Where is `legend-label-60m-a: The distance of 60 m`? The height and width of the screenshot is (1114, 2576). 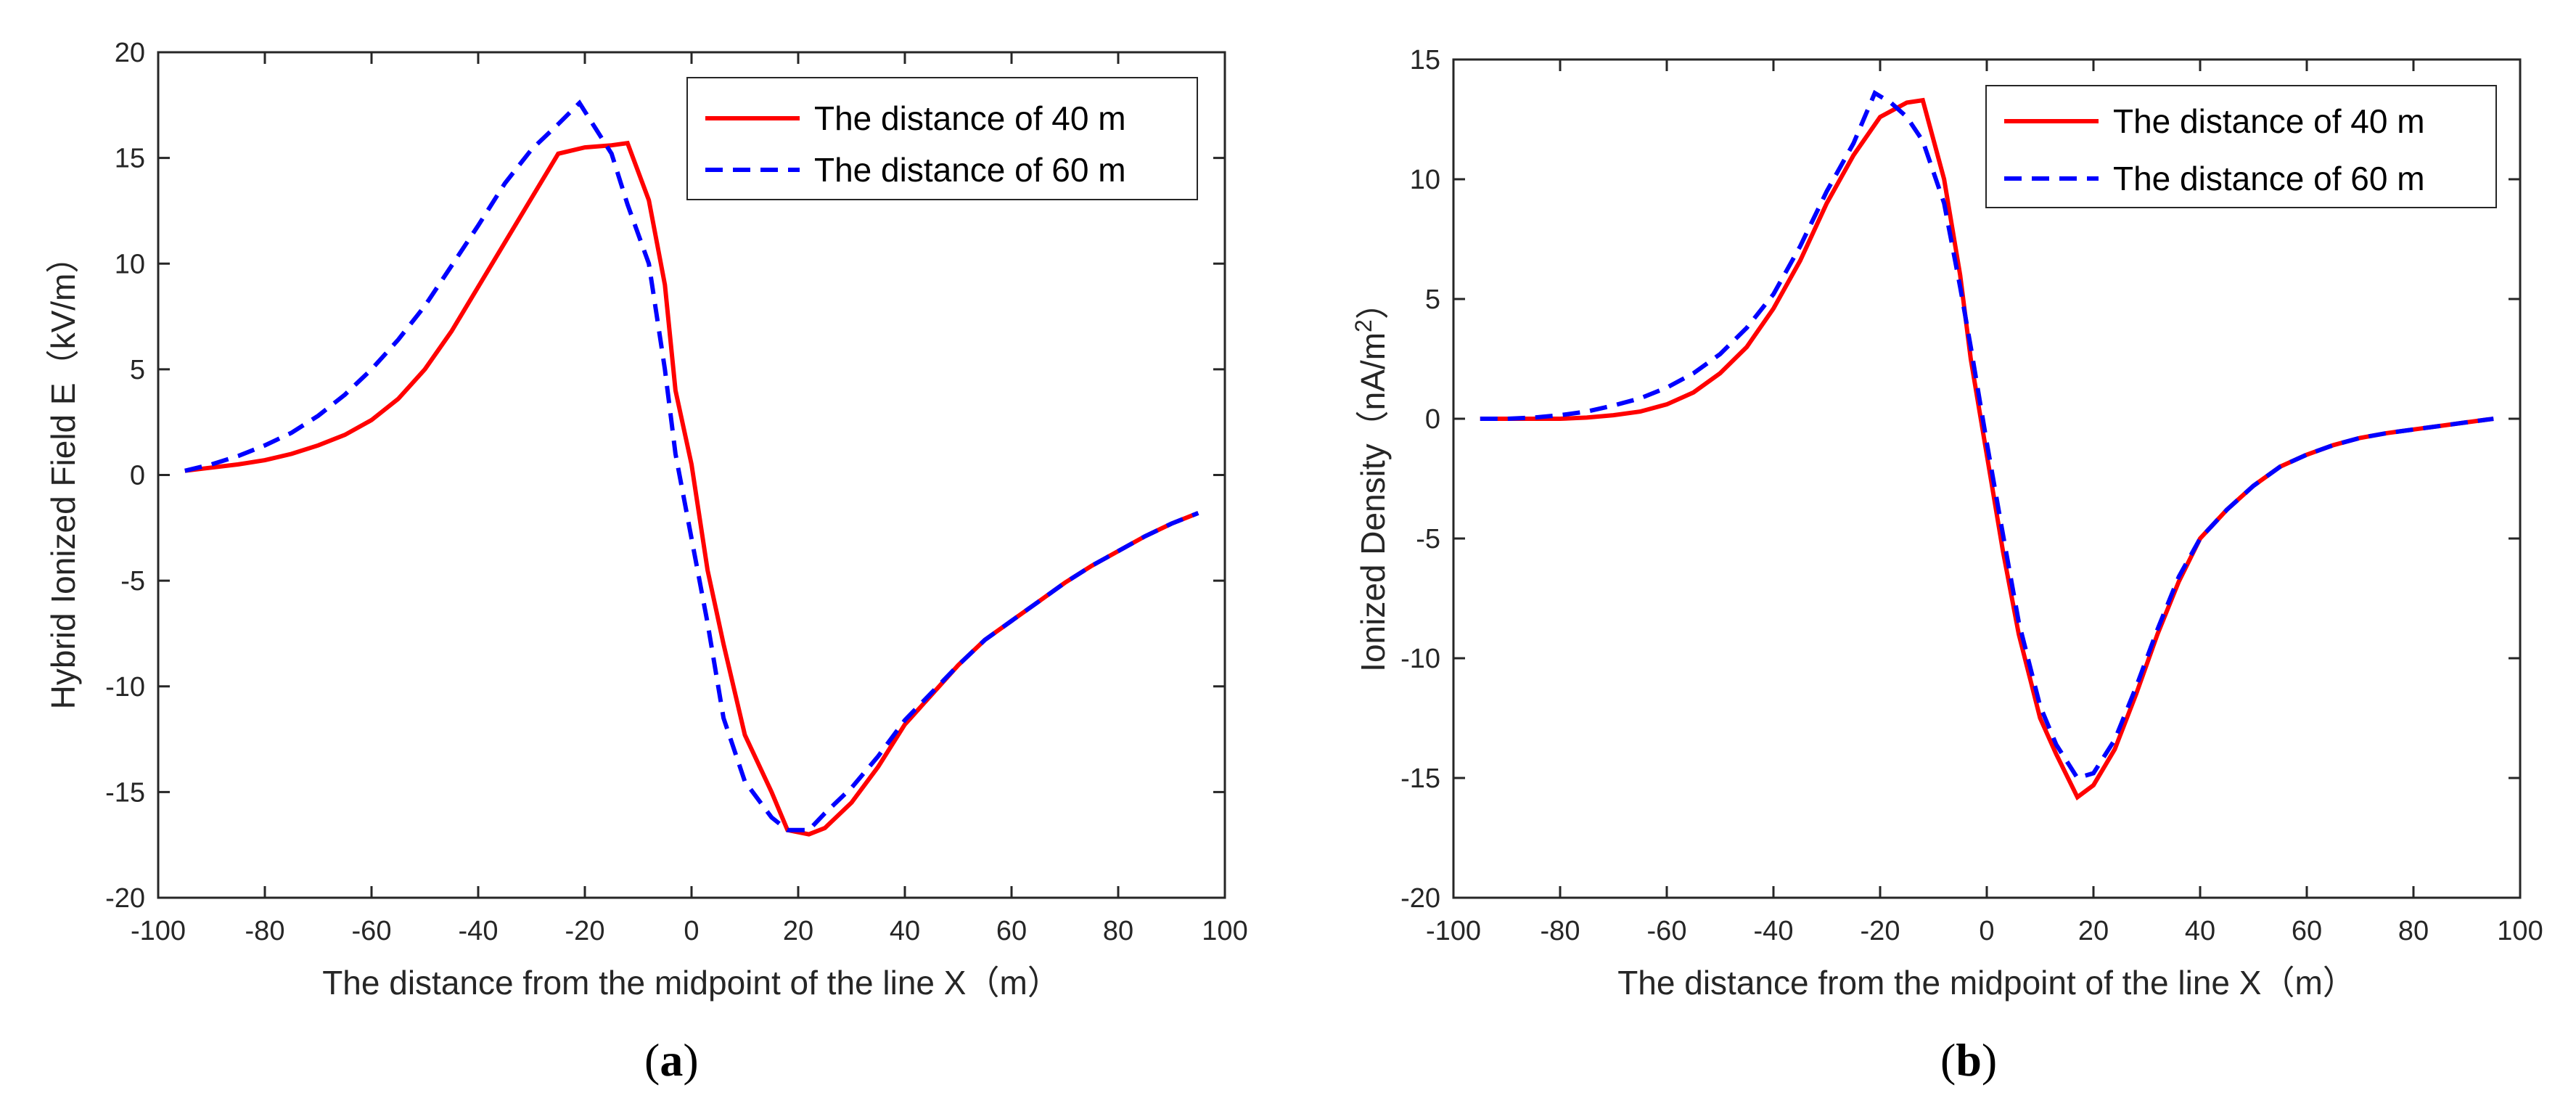 legend-label-60m-a: The distance of 60 m is located at coordinates (970, 170).